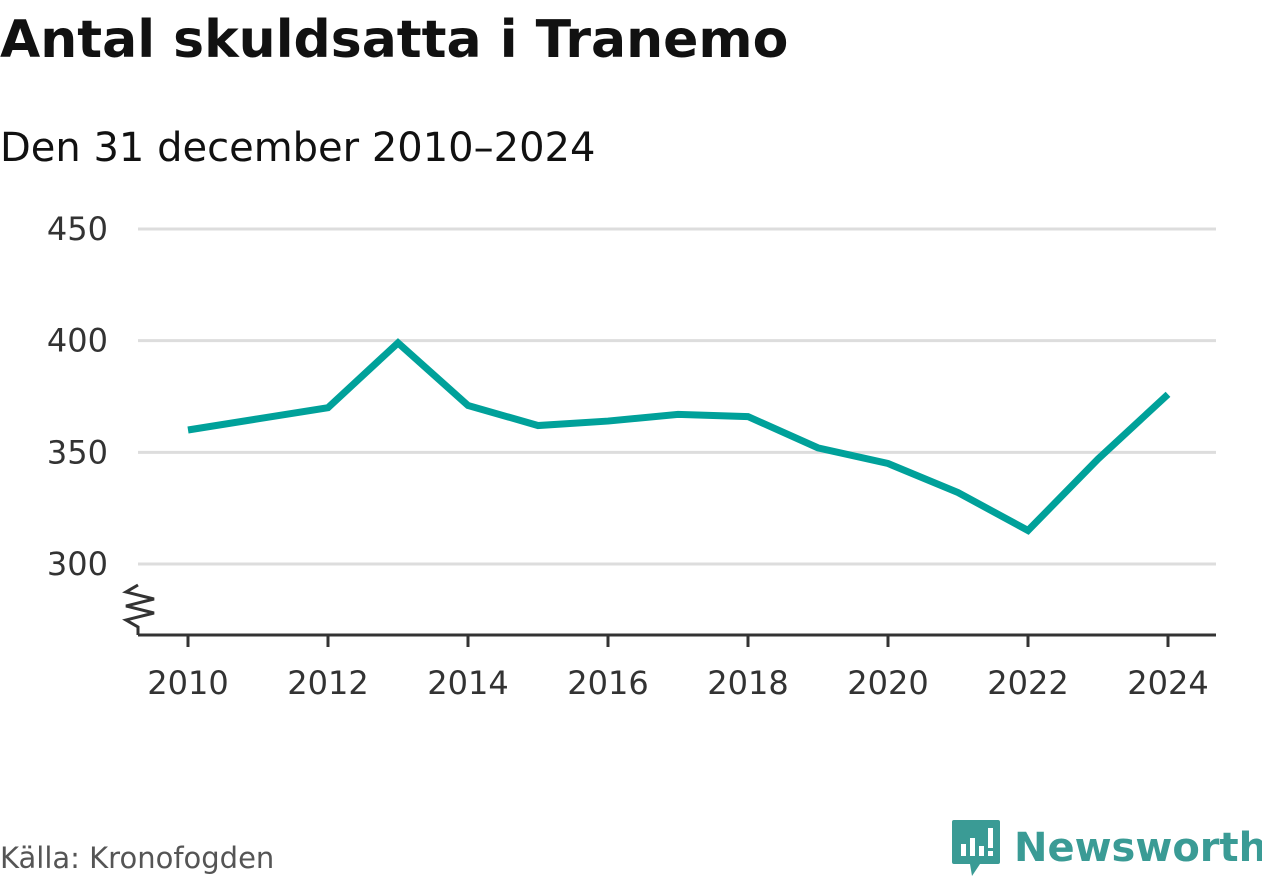 The image size is (1262, 879). What do you see at coordinates (747, 683) in the screenshot?
I see `x-tick-label: 2018` at bounding box center [747, 683].